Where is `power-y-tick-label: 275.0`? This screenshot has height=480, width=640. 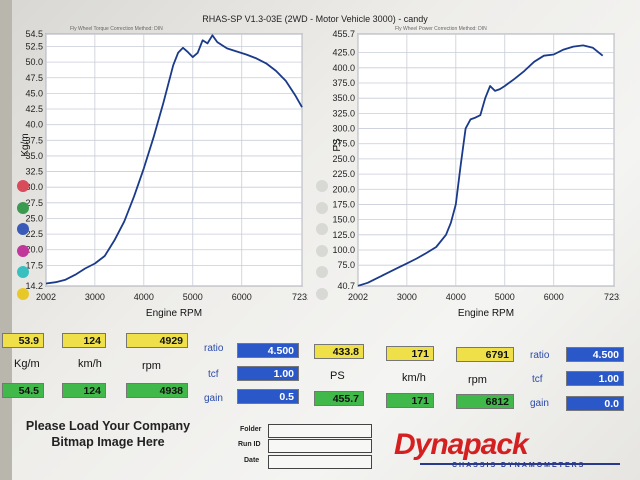 power-y-tick-label: 275.0 is located at coordinates (343, 144).